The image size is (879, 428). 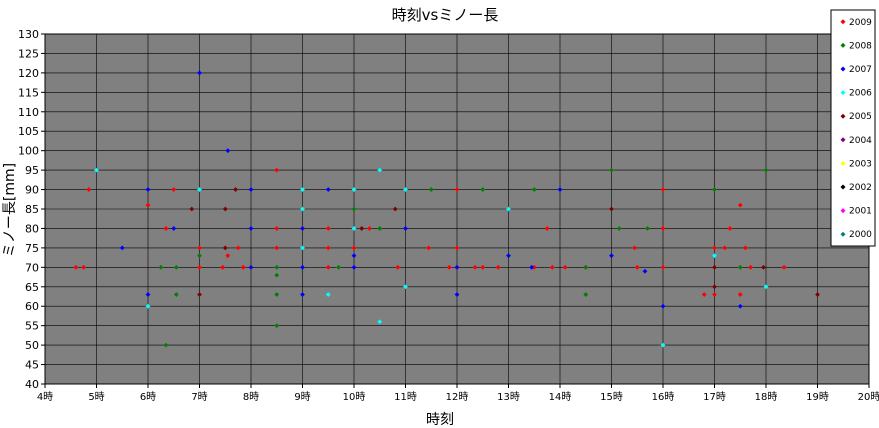 What do you see at coordinates (817, 397) in the screenshot?
I see `x-tick-label: 19時` at bounding box center [817, 397].